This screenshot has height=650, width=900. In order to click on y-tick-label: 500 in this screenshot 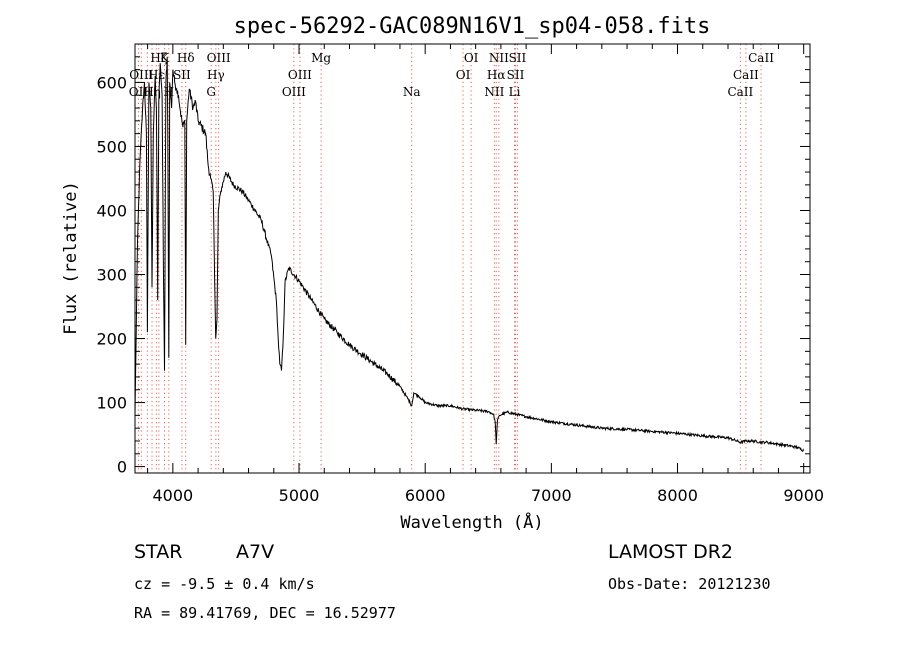, I will do `click(111, 146)`.